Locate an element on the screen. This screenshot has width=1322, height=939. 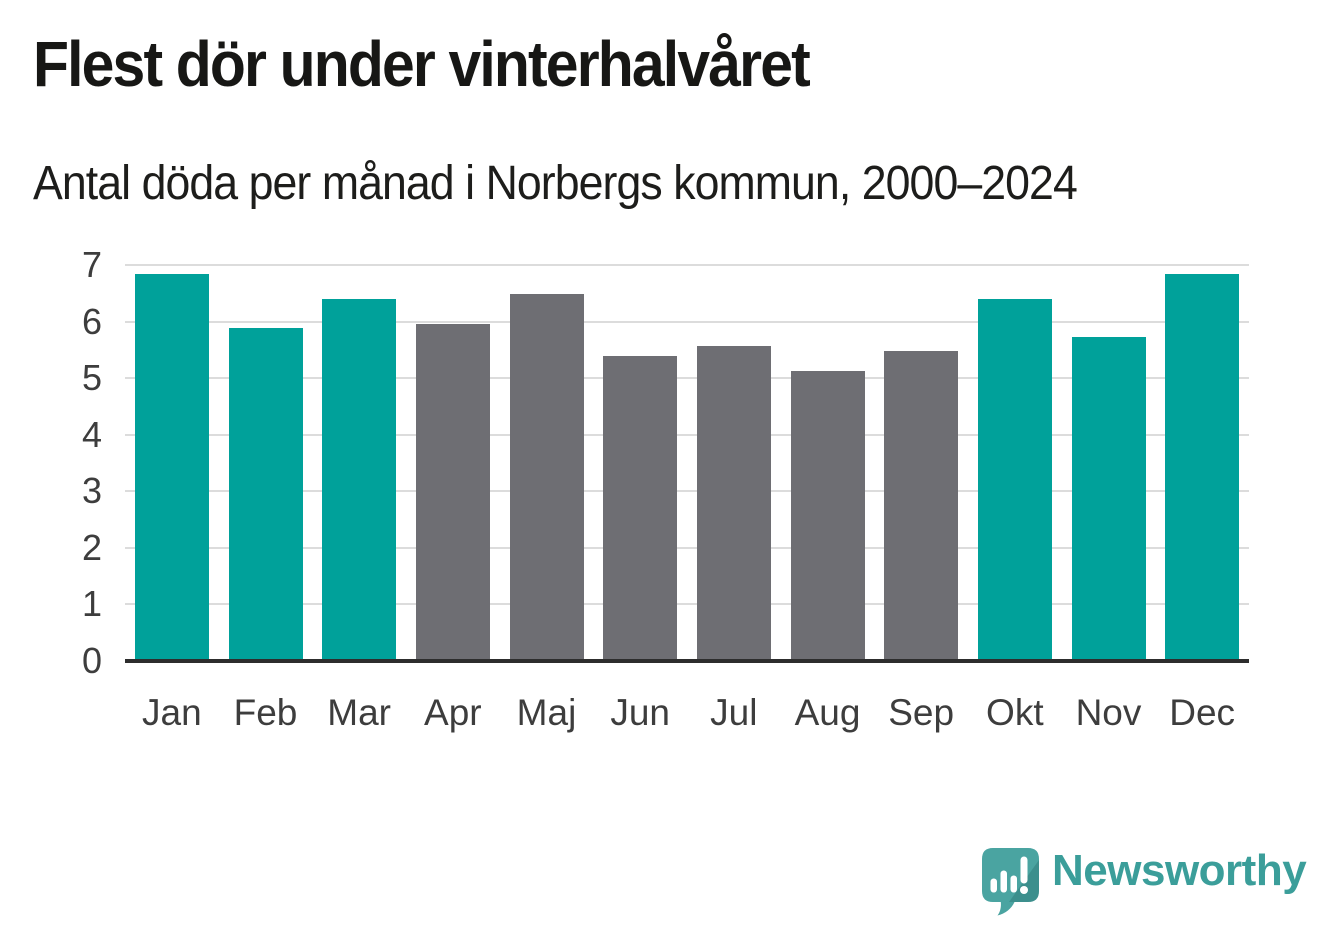
y-tick-label-7: 7 is located at coordinates (91, 264).